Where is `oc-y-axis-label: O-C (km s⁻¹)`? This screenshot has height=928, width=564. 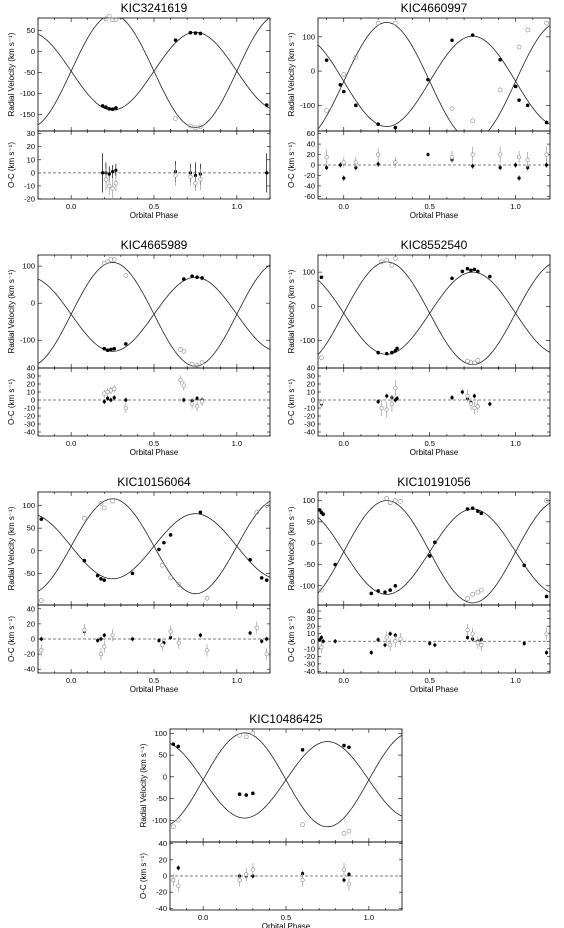
oc-y-axis-label: O-C (km s⁻¹) is located at coordinates (291, 165).